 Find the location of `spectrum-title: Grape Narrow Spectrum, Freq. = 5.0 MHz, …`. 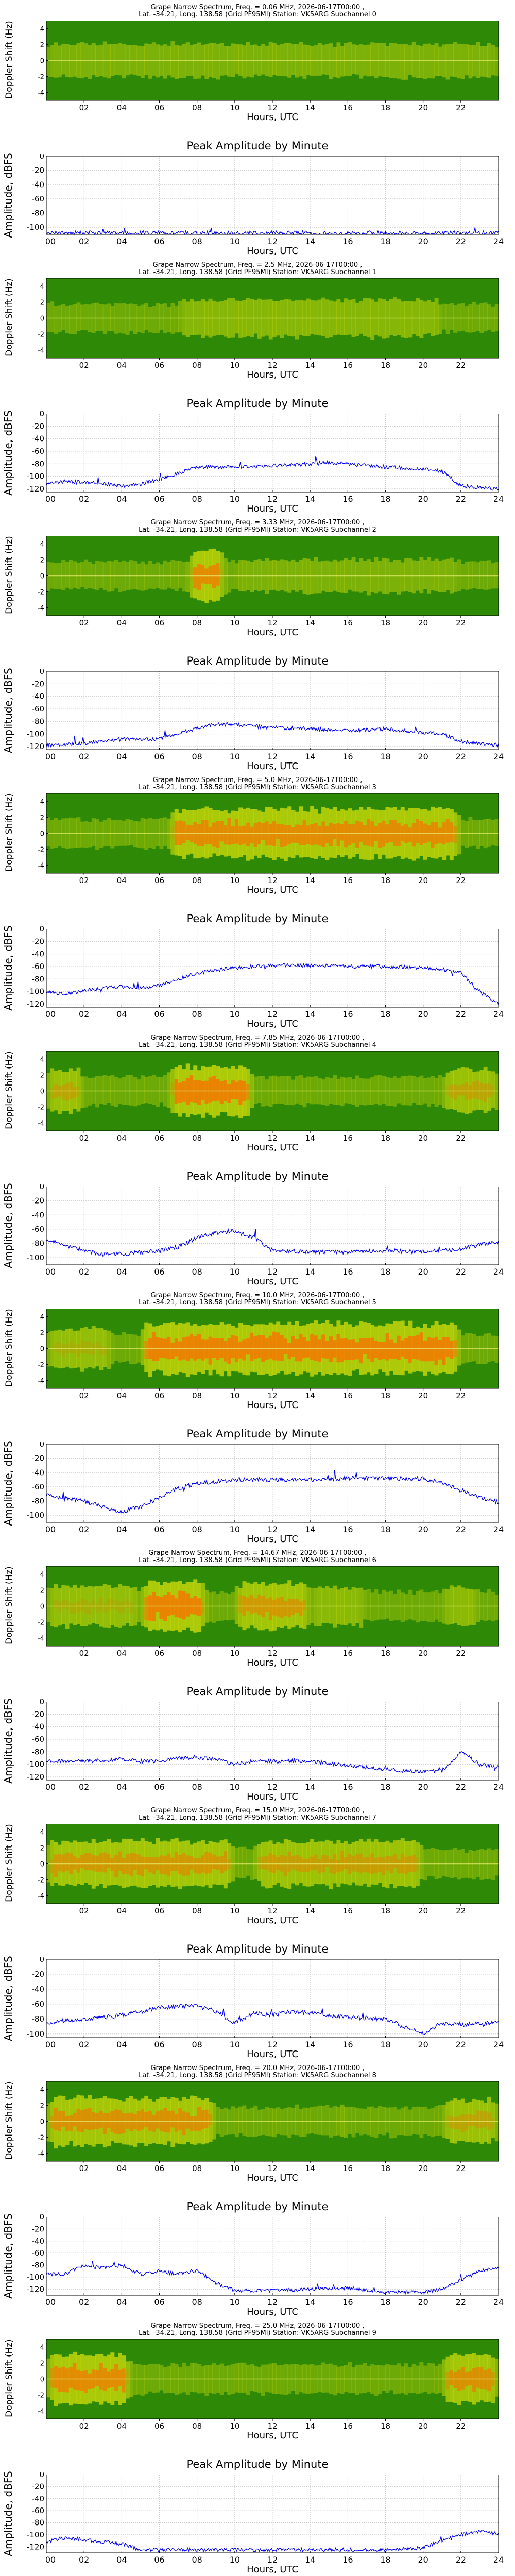

spectrum-title: Grape Narrow Spectrum, Freq. = 5.0 MHz, … is located at coordinates (257, 784).